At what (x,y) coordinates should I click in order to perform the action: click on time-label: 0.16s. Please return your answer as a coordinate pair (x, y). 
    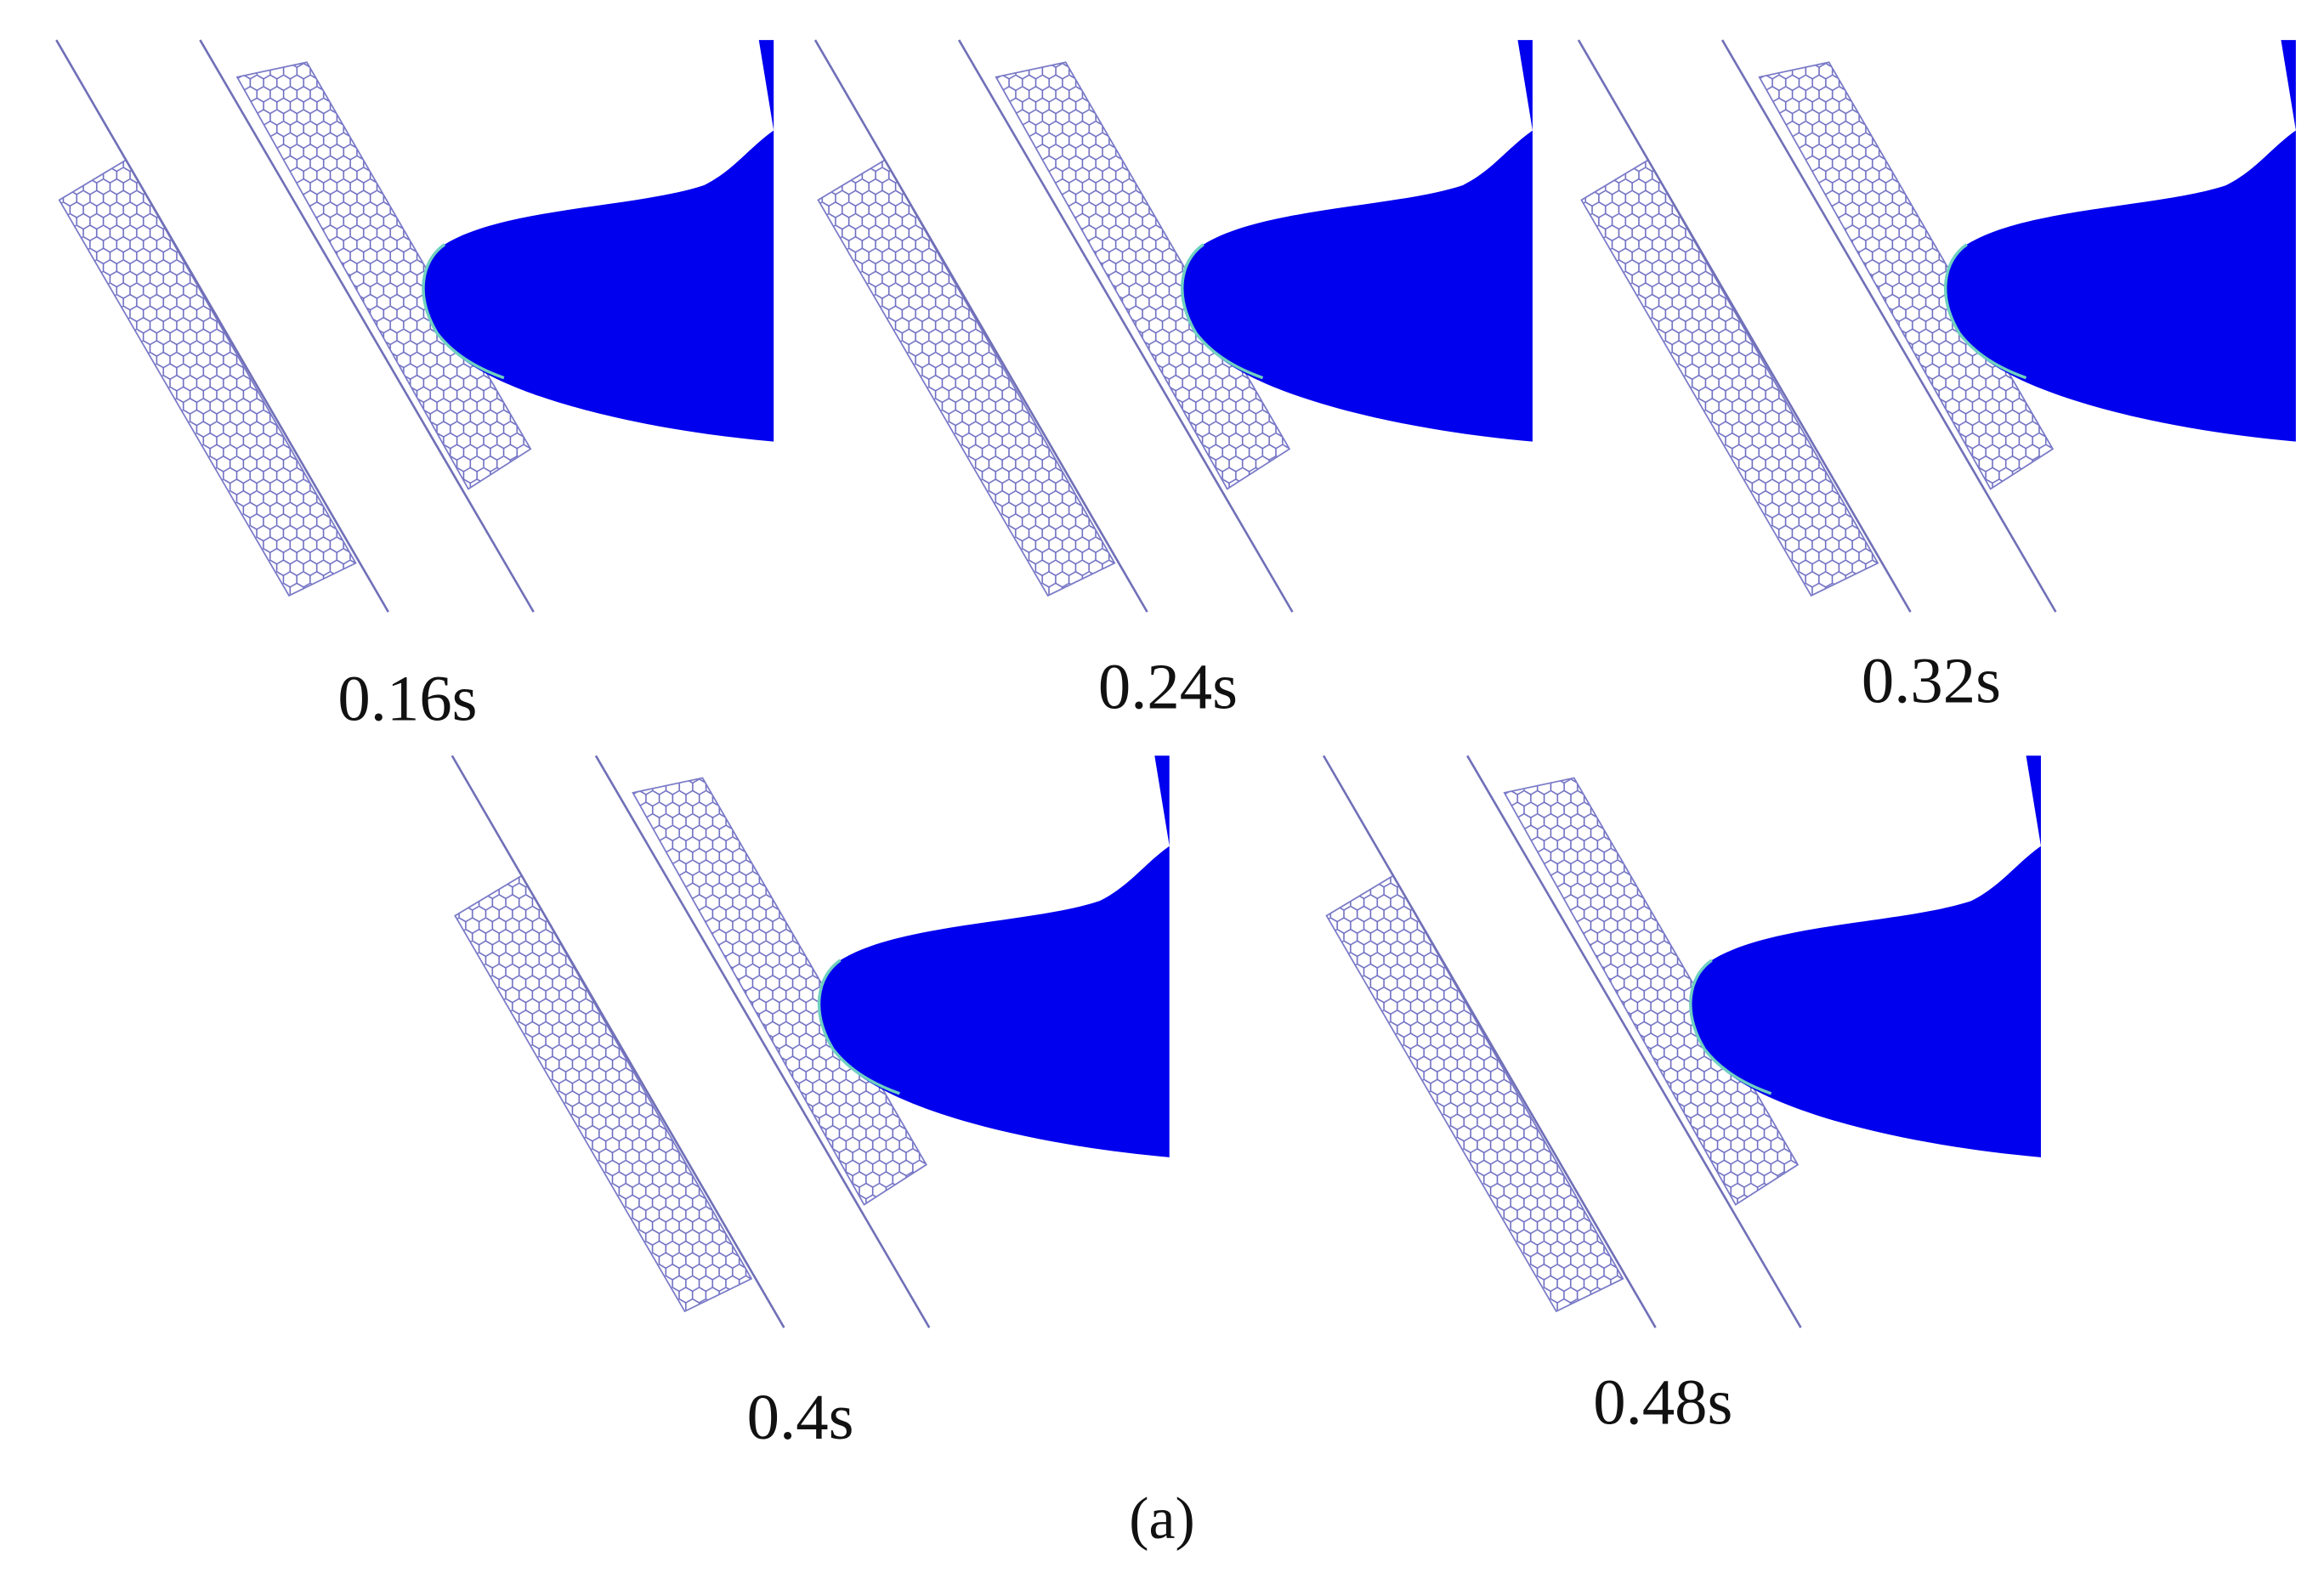
    Looking at the image, I should click on (407, 698).